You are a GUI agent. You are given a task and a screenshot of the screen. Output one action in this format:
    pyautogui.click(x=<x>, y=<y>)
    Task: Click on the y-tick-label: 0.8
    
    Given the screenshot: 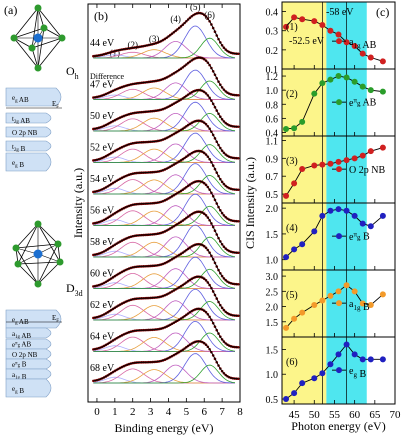 What is the action you would take?
    pyautogui.click(x=272, y=105)
    